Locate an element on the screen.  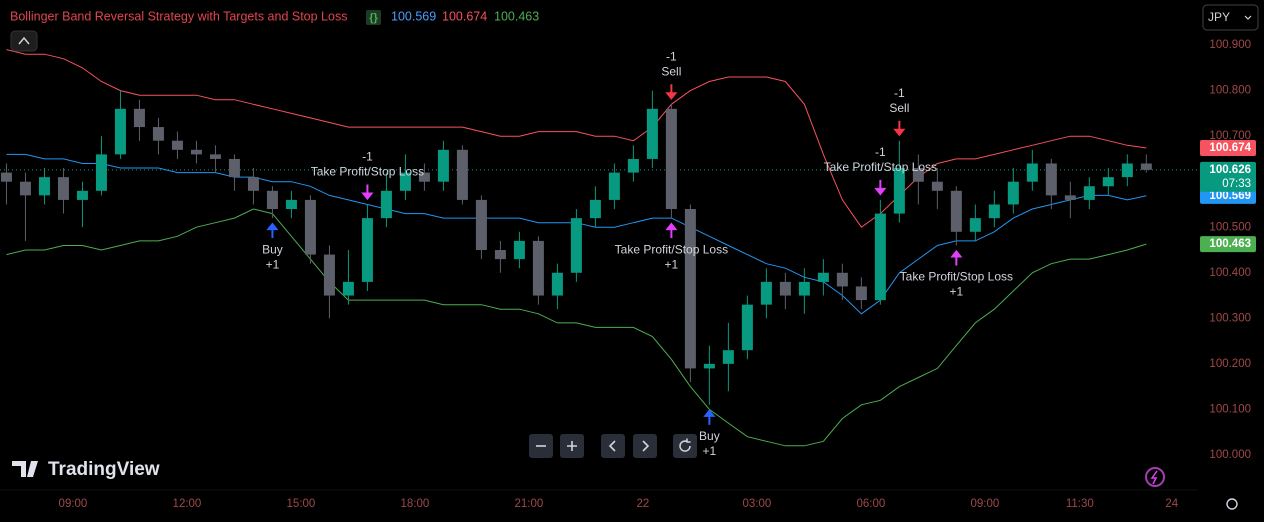
band-label: 100.569 is located at coordinates (1230, 196).